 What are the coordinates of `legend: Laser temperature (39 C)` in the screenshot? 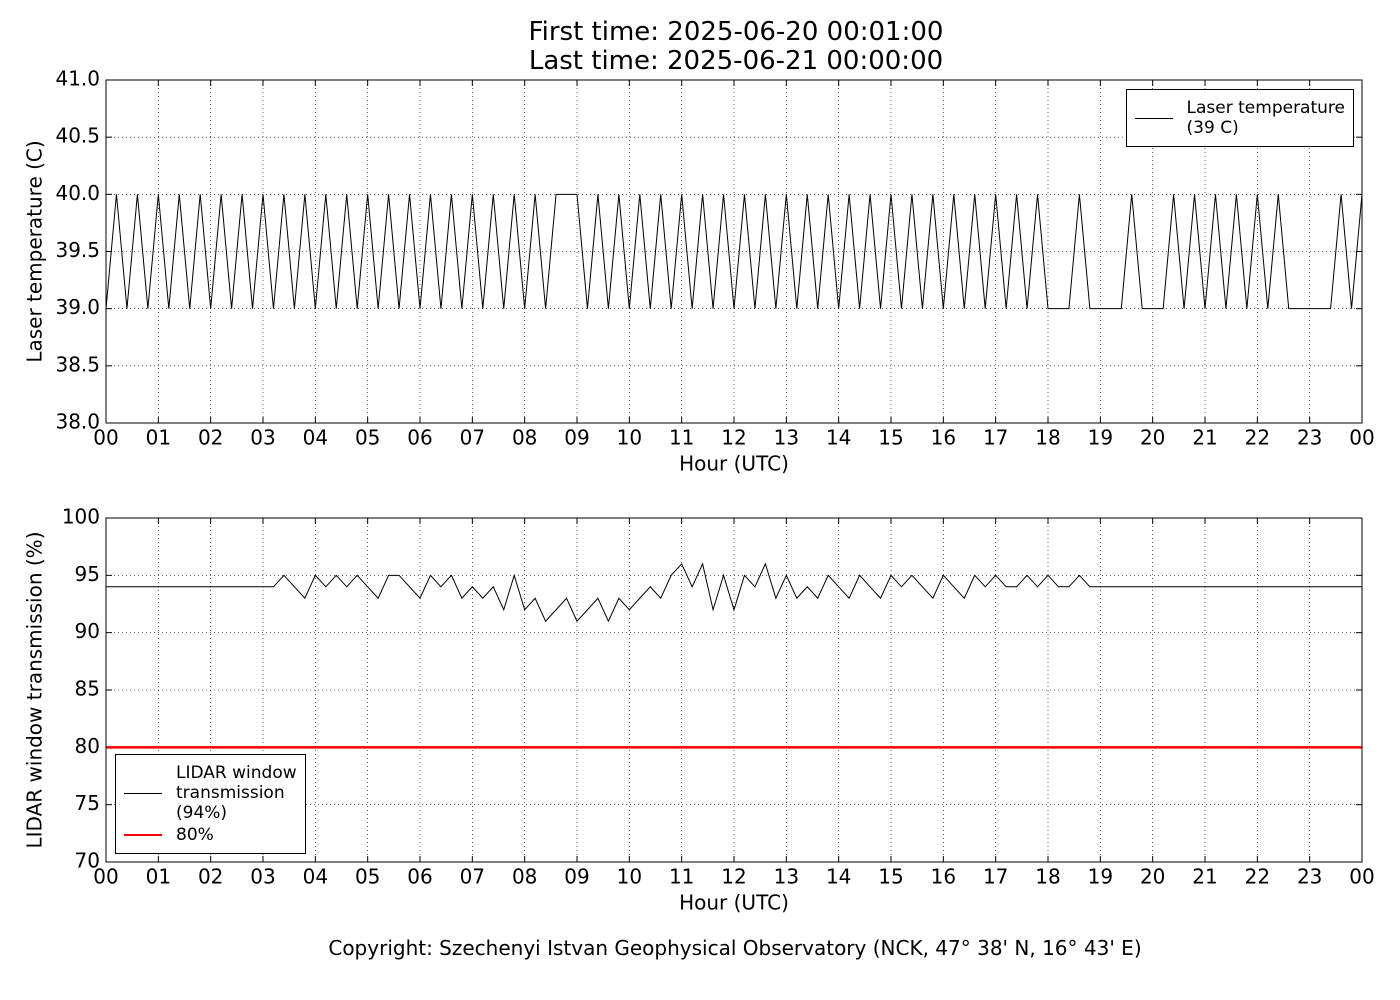 It's located at (1239, 118).